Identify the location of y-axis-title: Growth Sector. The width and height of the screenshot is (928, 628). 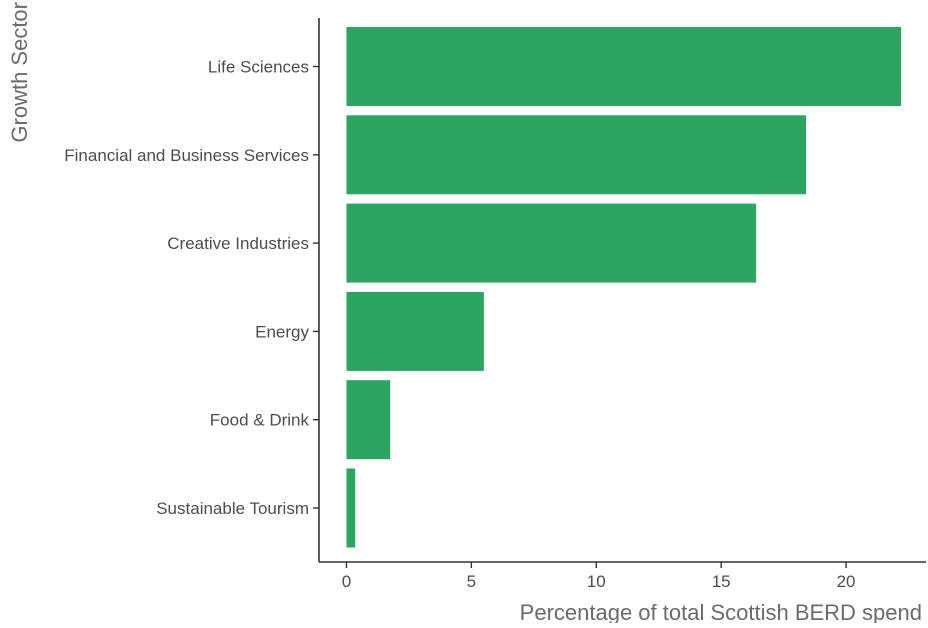
(19, 72).